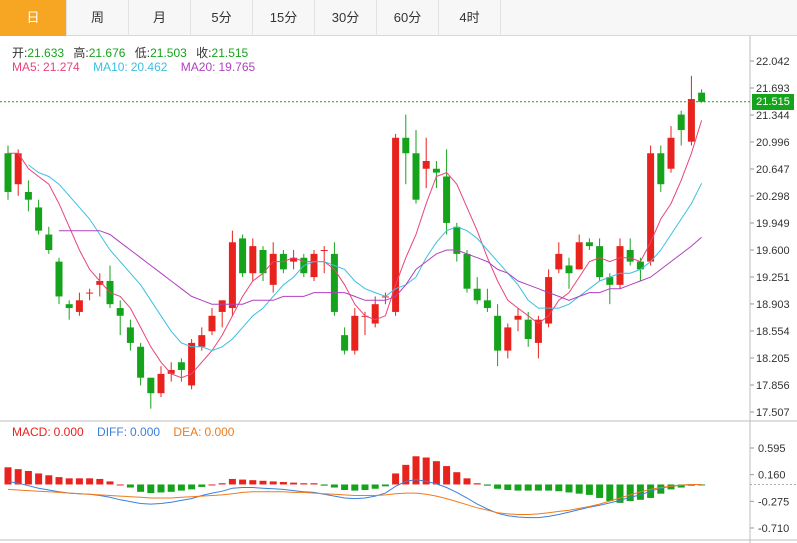 The height and width of the screenshot is (543, 797). I want to click on macd-readout: MACD: 0.000 DIFF: 0.000 DEA: 0.000, so click(126, 432).